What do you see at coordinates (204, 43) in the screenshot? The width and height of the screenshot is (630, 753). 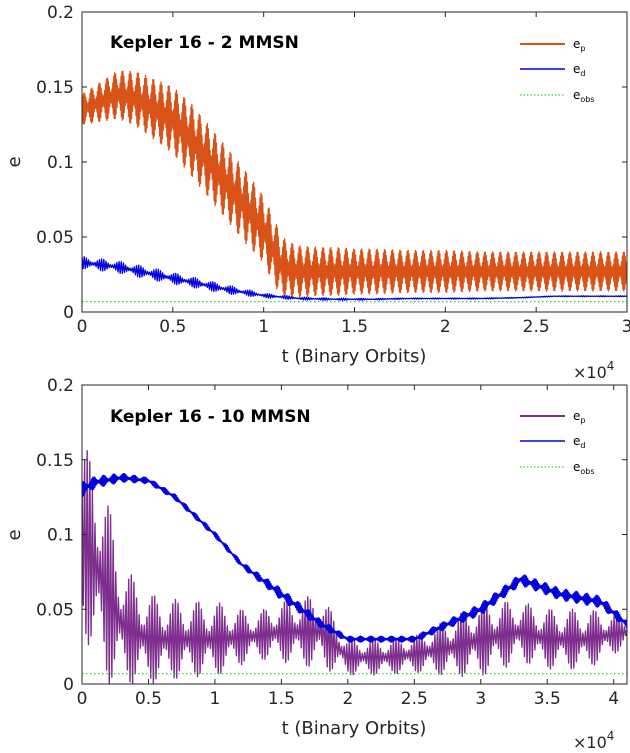 I see `panel-title: Kepler 16 - 2 MMSN` at bounding box center [204, 43].